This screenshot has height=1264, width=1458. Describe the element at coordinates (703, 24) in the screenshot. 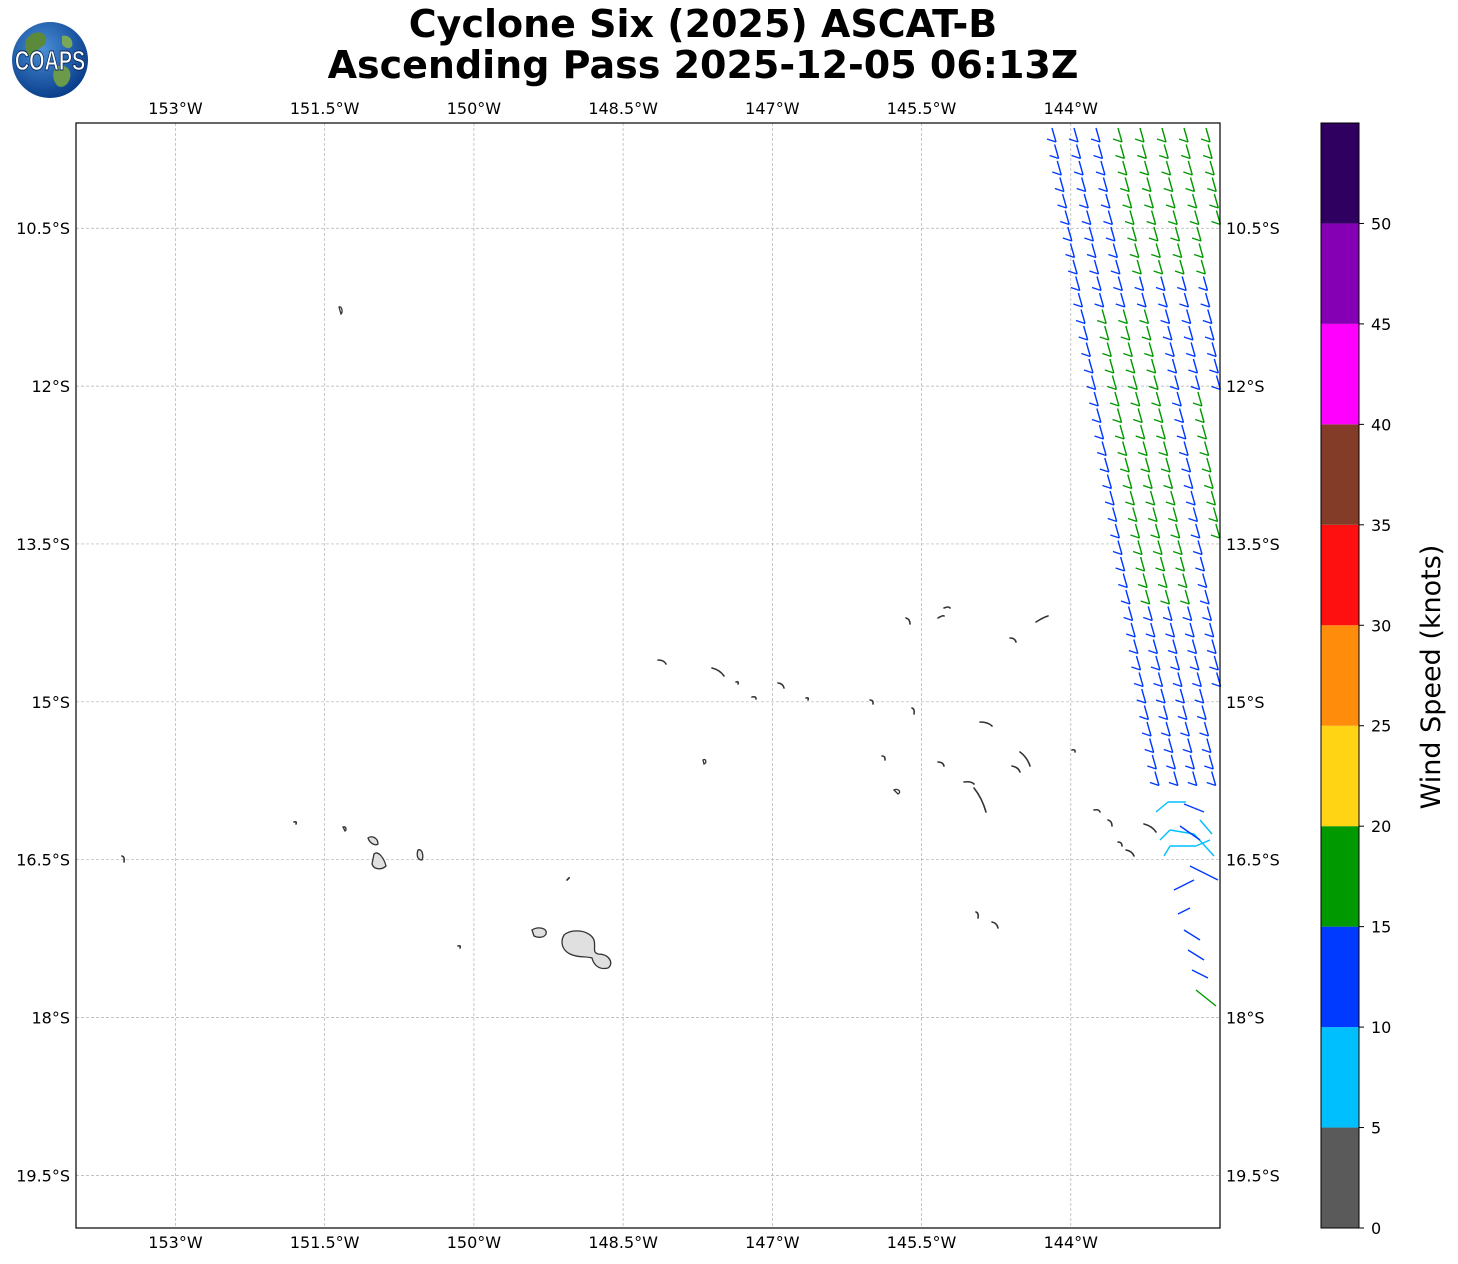

I see `title-line-1: Cyclone Six (2025) ASCAT-B` at that location.